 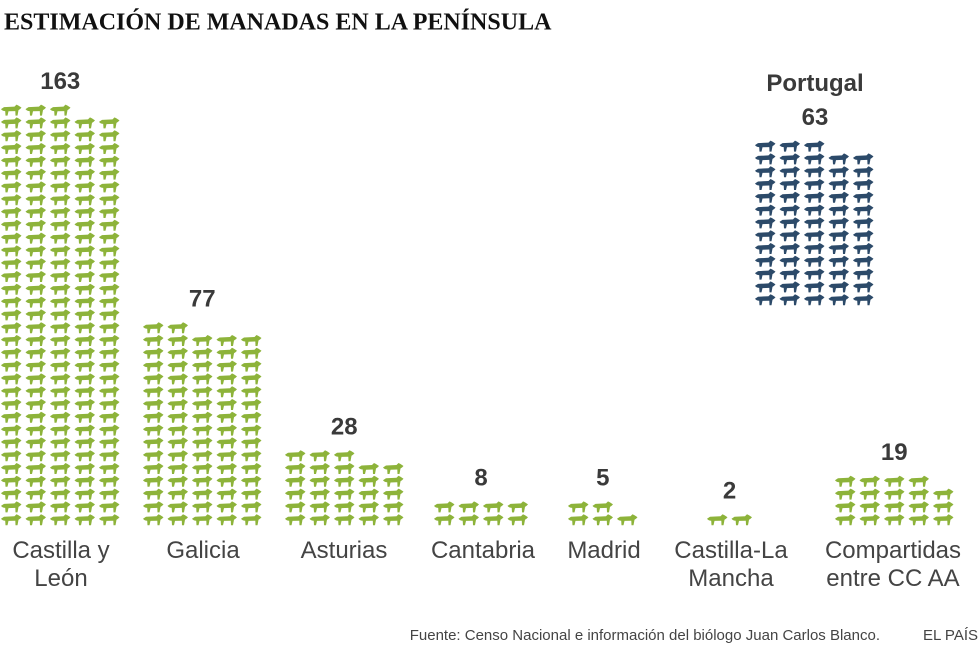 I want to click on value-label: 77, so click(x=202, y=299).